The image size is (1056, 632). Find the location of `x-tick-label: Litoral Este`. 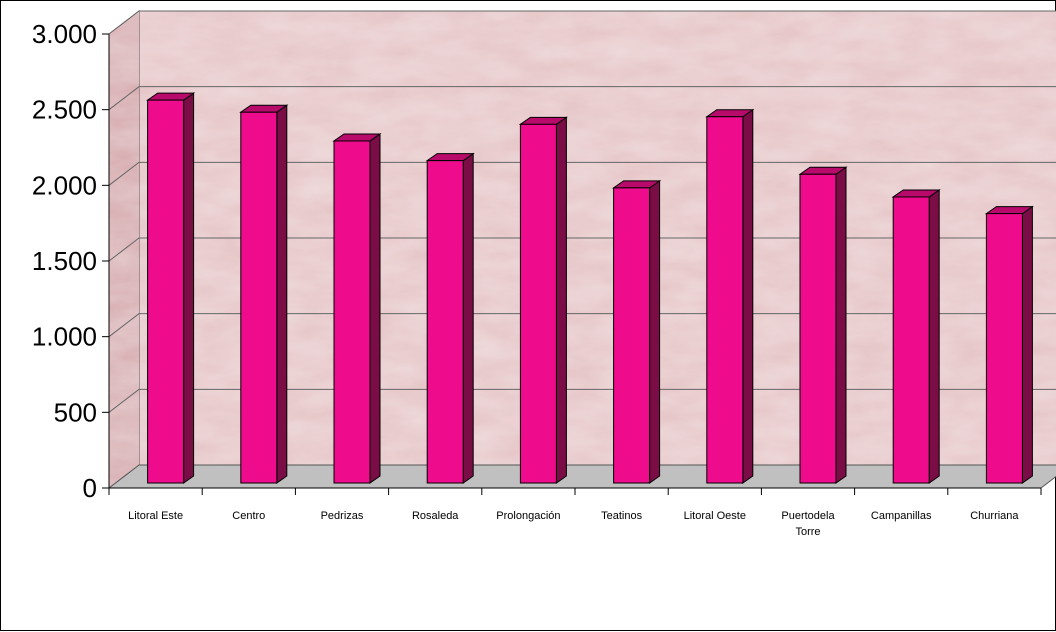

x-tick-label: Litoral Este is located at coordinates (155, 516).